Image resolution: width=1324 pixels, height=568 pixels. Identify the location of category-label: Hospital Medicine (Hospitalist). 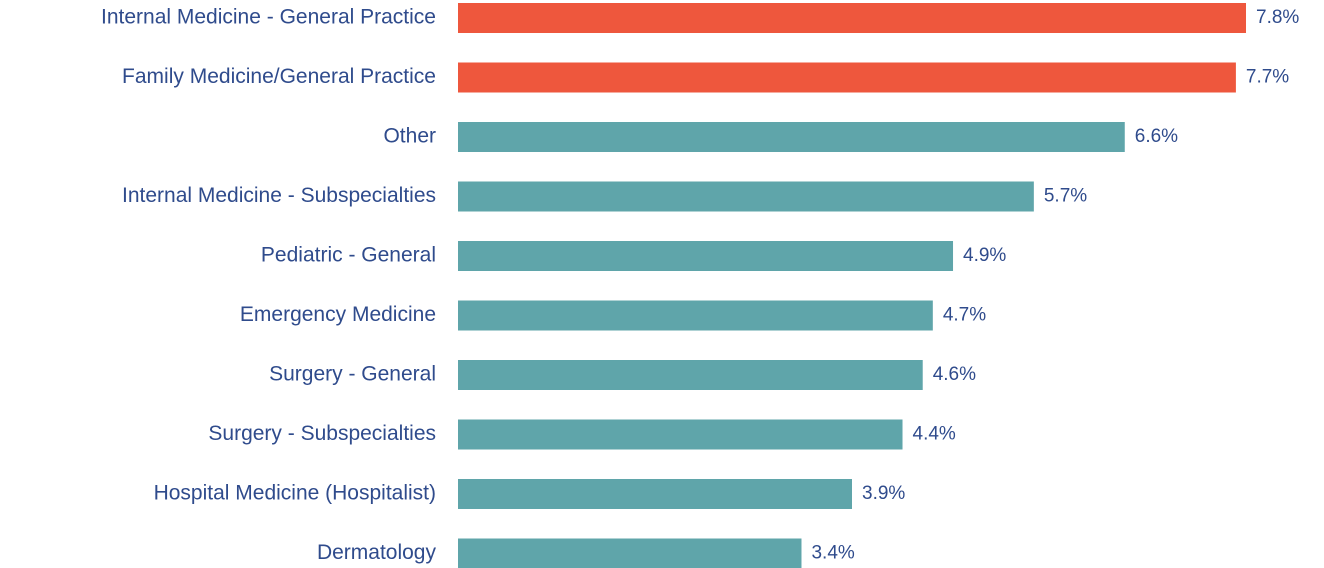
(295, 493).